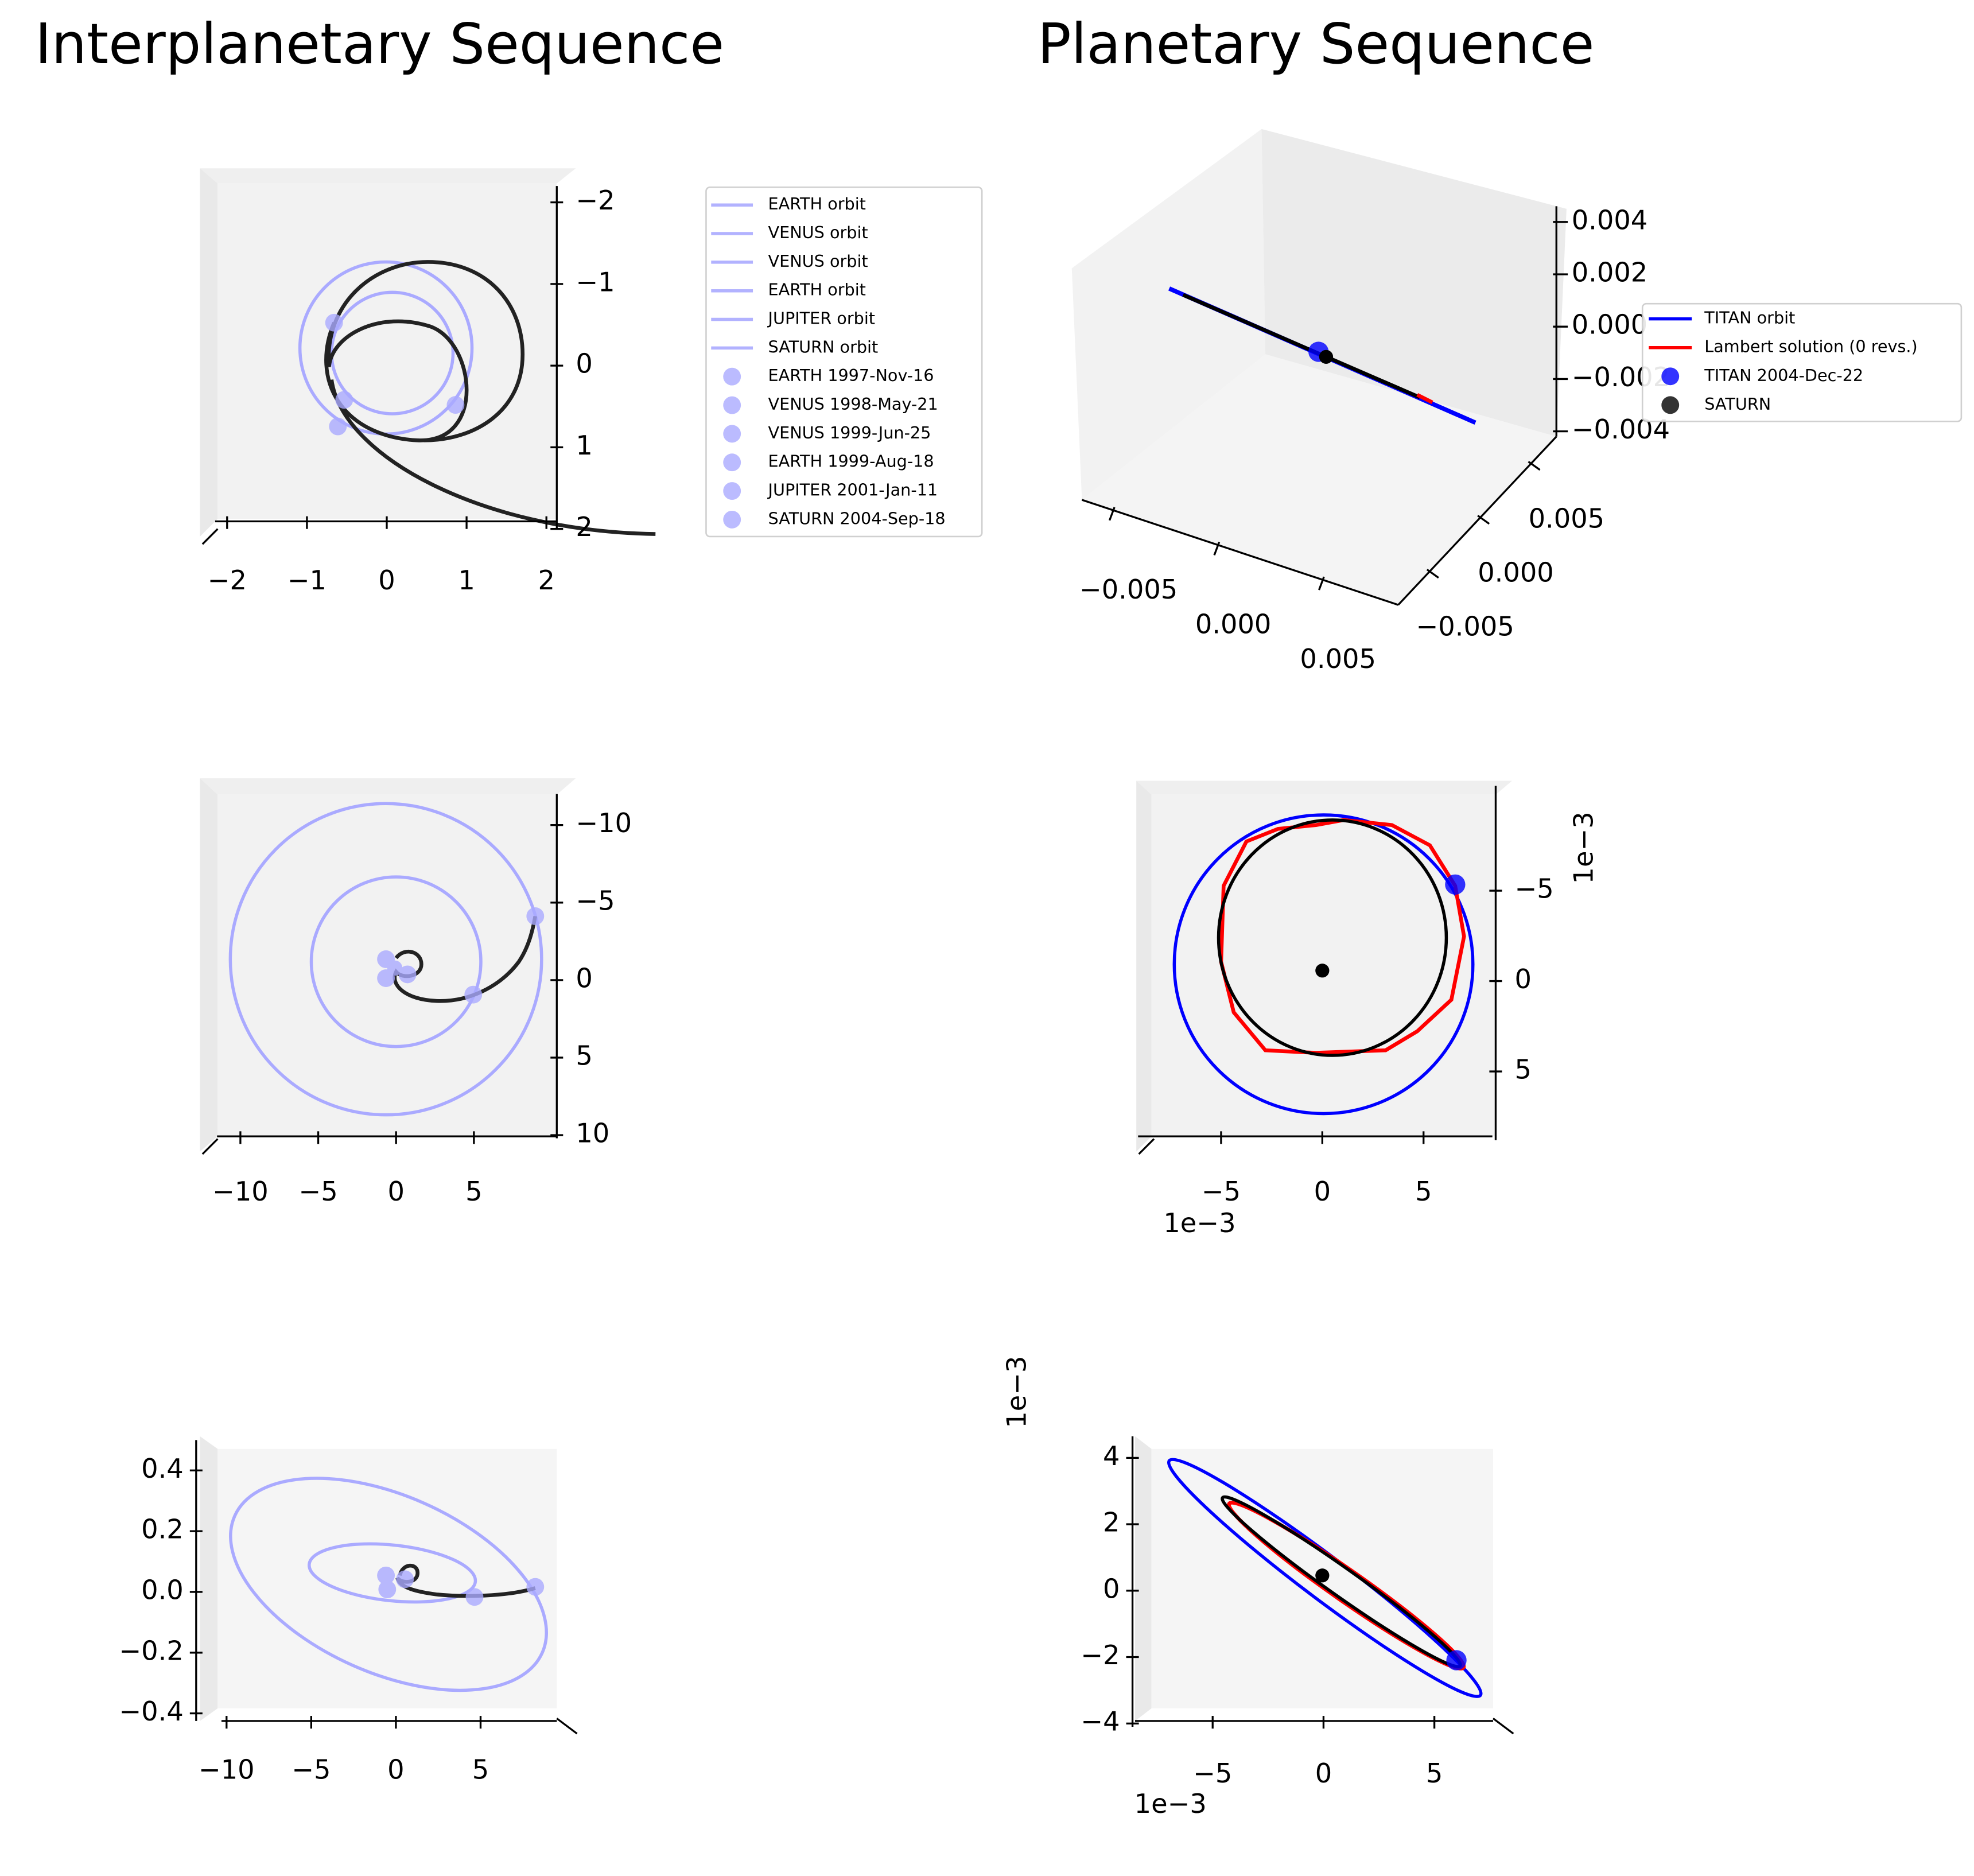  What do you see at coordinates (1738, 404) in the screenshot?
I see `legend-label: SATURN` at bounding box center [1738, 404].